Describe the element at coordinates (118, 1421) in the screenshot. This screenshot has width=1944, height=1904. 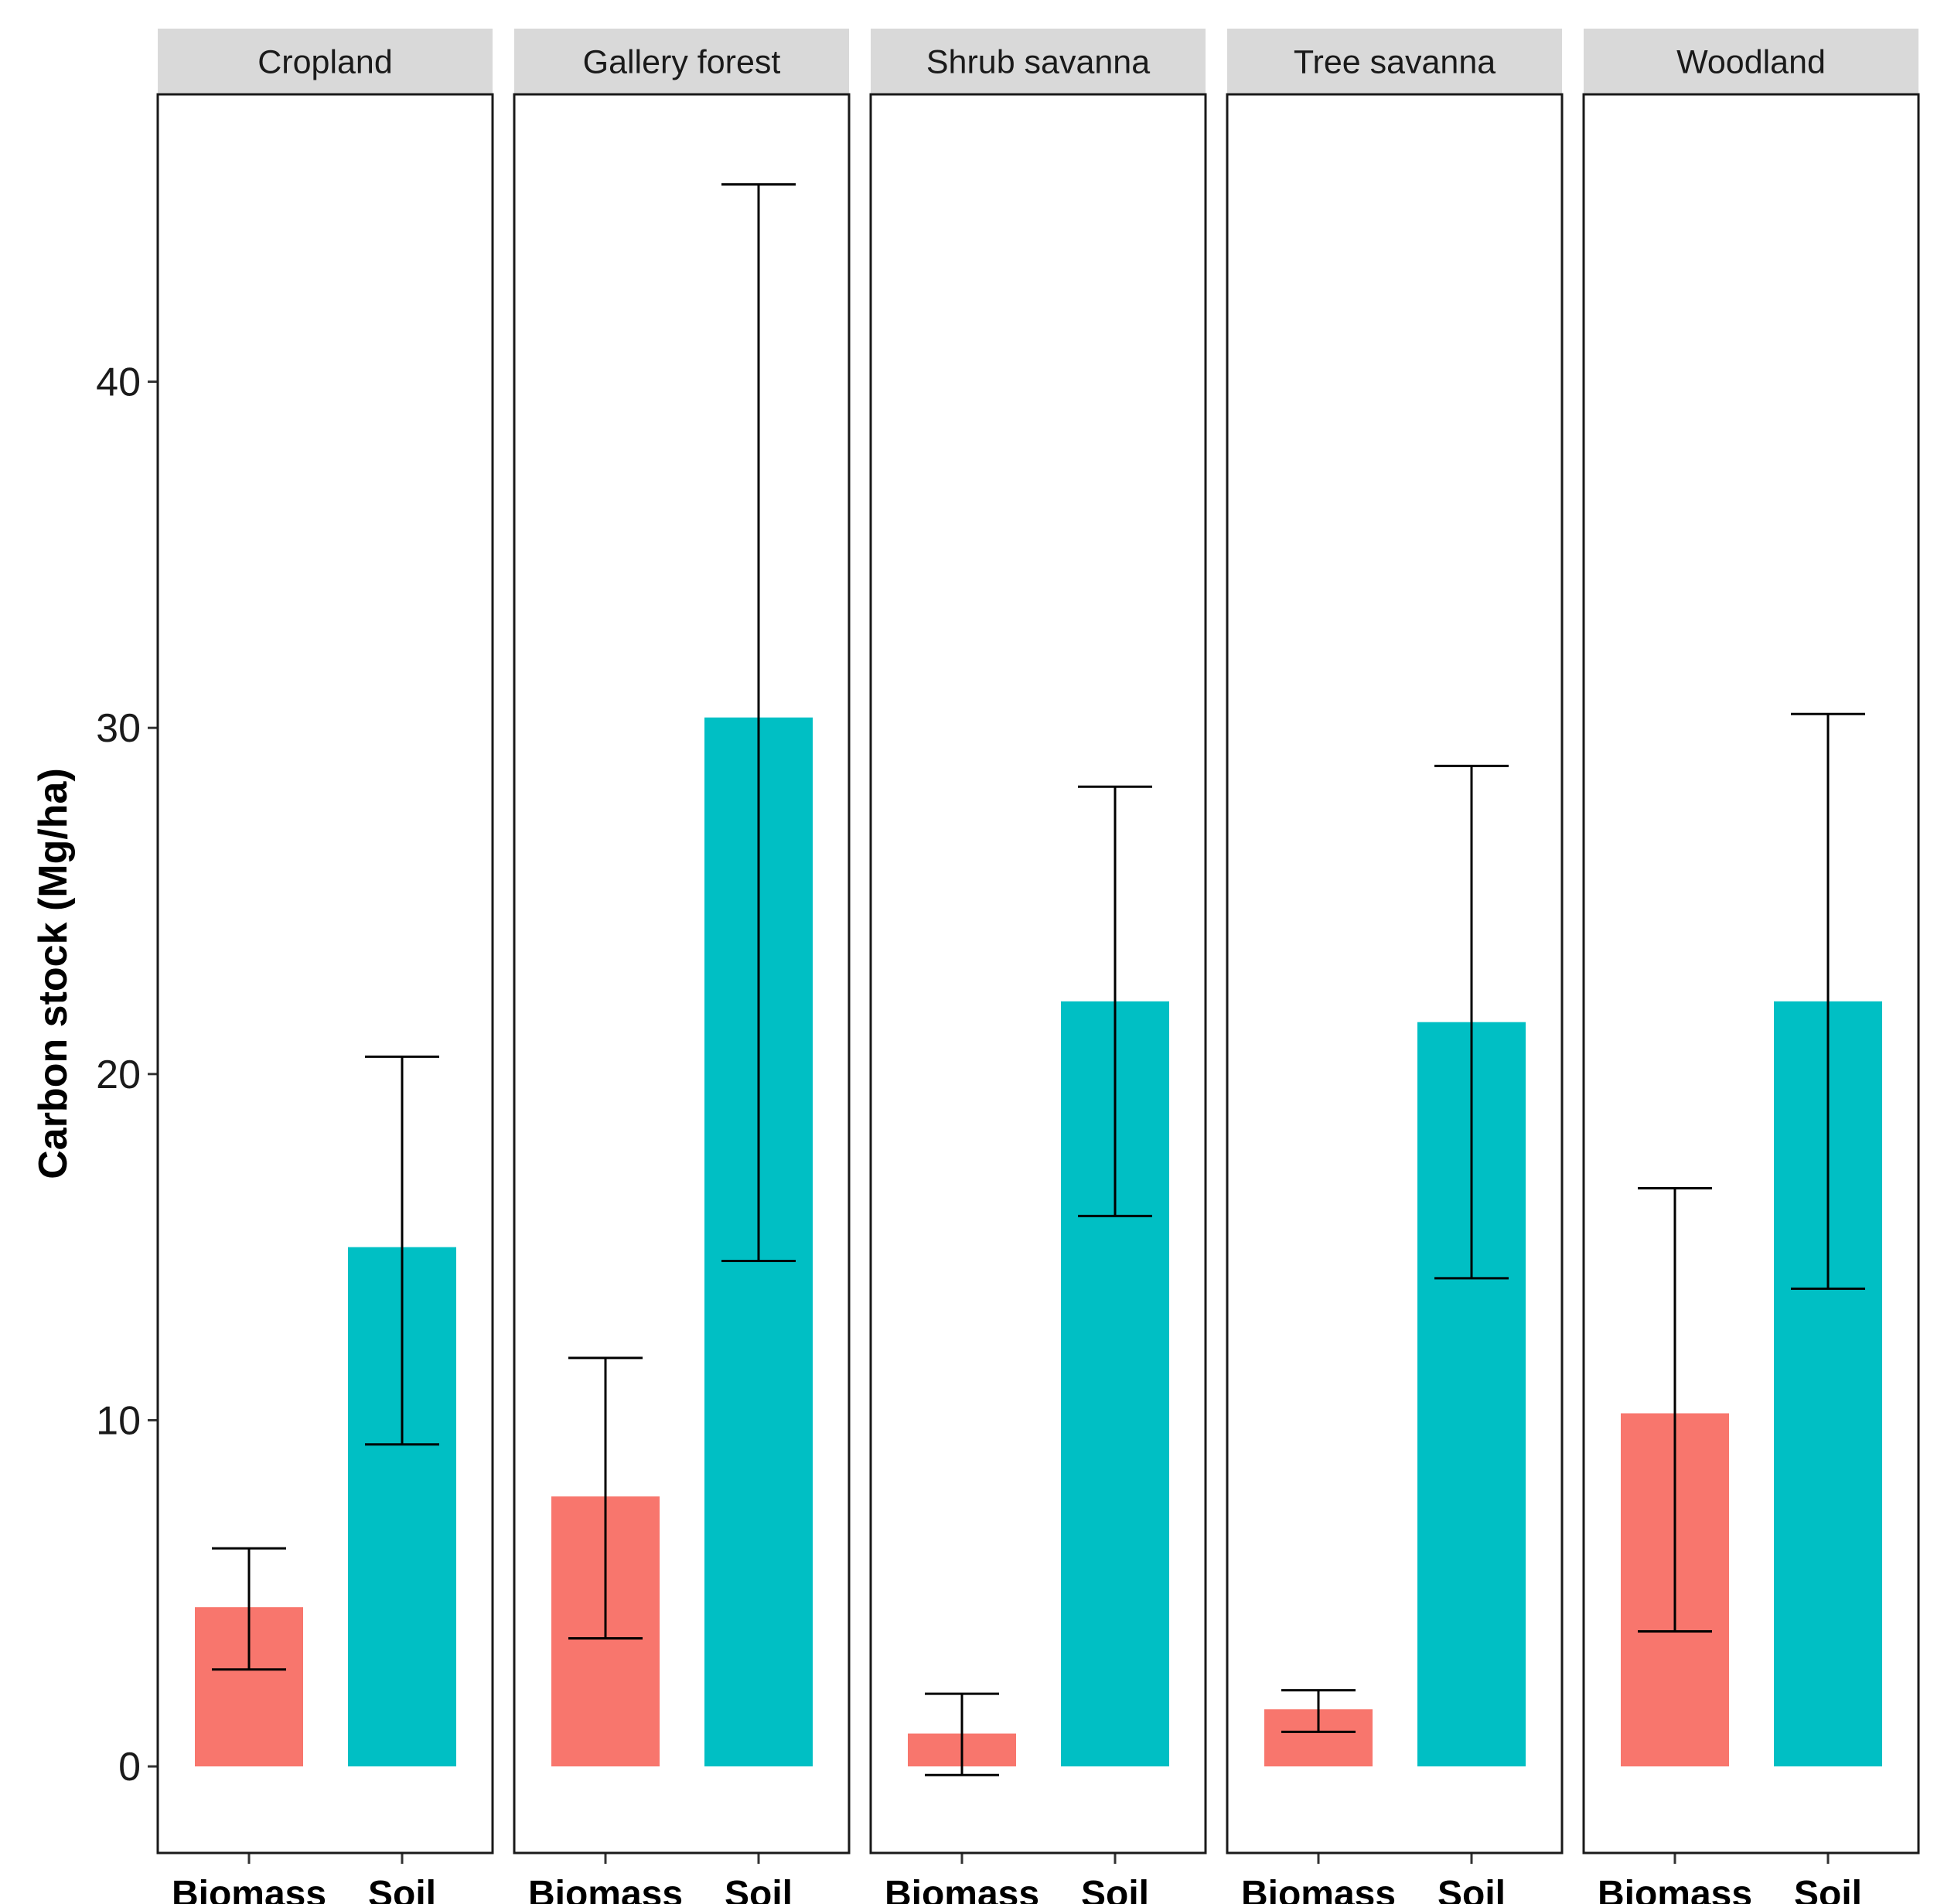
I see `y-tick-label: 10` at that location.